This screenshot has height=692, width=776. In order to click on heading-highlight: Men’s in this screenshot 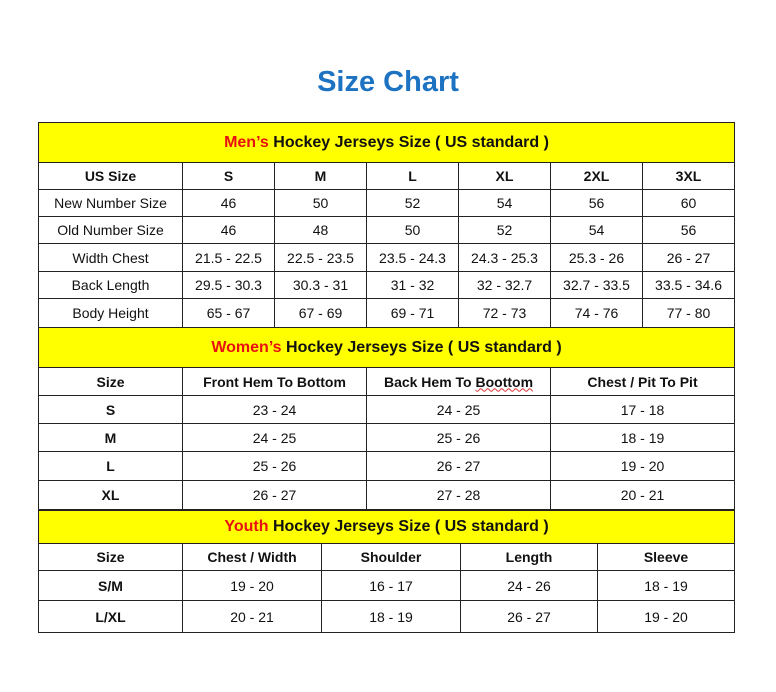, I will do `click(246, 142)`.